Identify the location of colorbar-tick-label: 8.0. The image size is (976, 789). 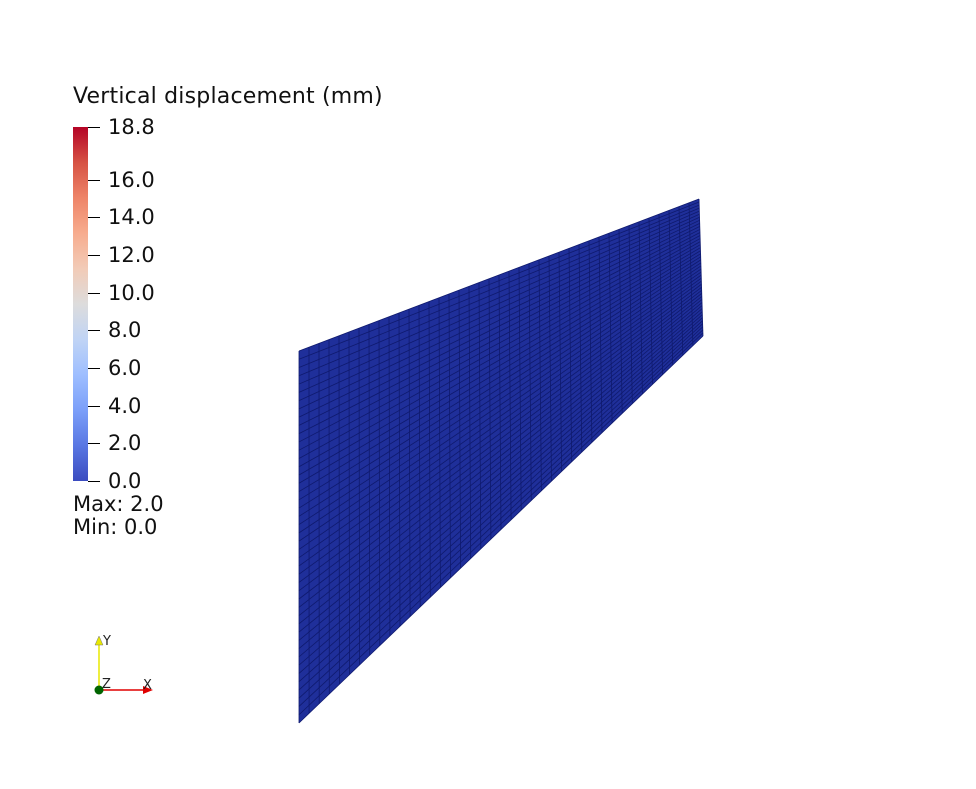
(125, 330).